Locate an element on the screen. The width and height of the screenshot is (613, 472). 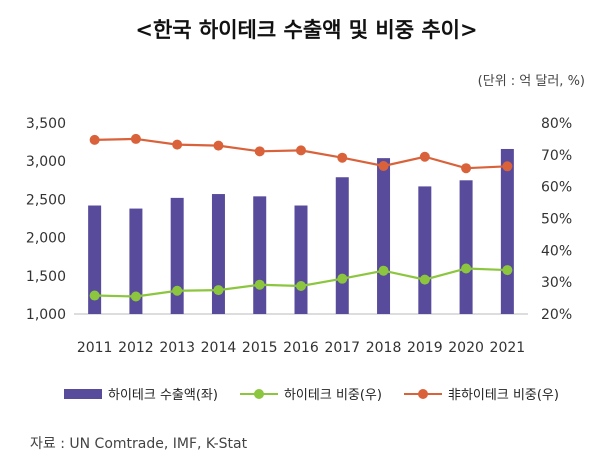
y-left-tick-label: 1,500 is located at coordinates (46, 277).